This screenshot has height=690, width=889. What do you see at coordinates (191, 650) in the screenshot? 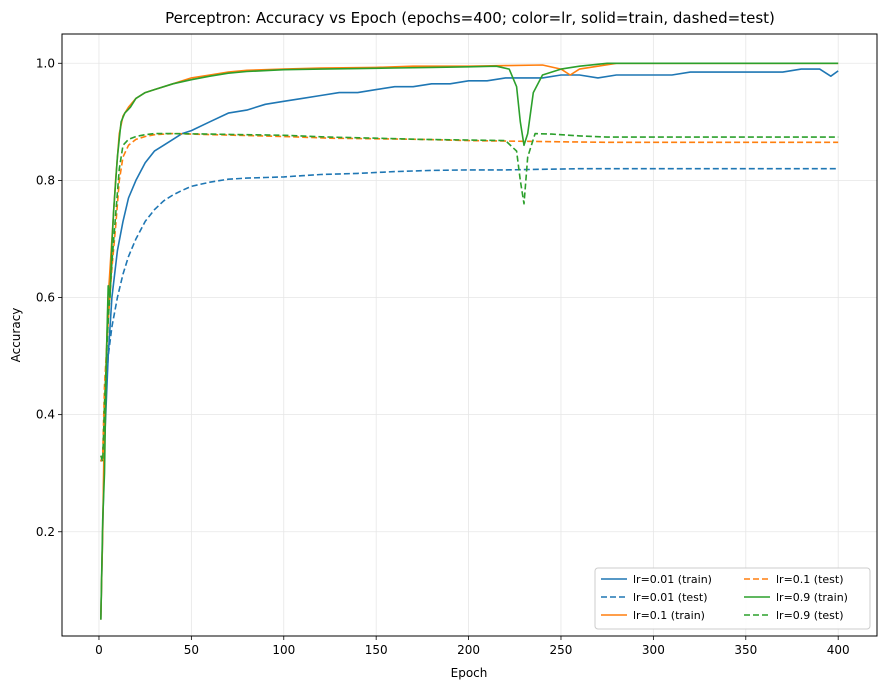
I see `x-tick-label: 50` at bounding box center [191, 650].